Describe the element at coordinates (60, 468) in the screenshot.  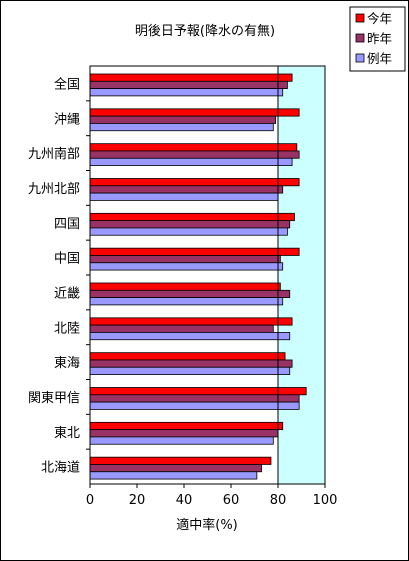
I see `category-label-12: 北海道` at that location.